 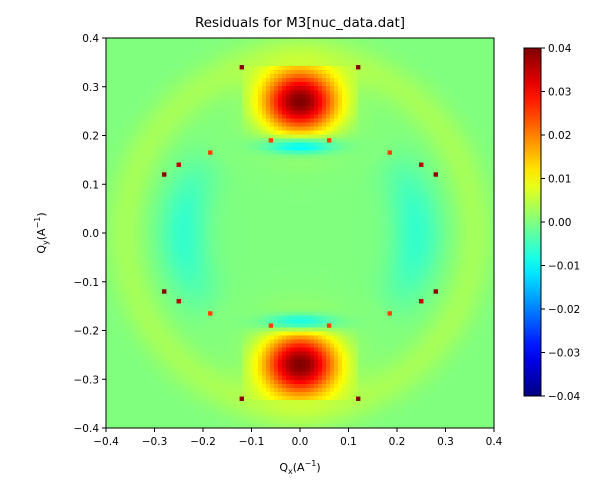 I want to click on y-axis-label-sub: y, so click(x=45, y=242).